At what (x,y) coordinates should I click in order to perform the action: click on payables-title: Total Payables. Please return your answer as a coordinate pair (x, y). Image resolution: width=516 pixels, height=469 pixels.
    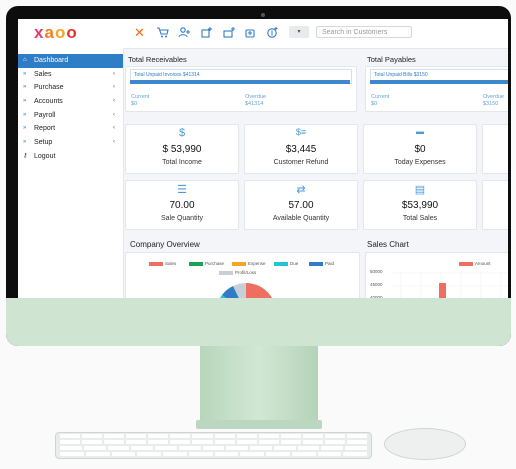
    Looking at the image, I should click on (391, 59).